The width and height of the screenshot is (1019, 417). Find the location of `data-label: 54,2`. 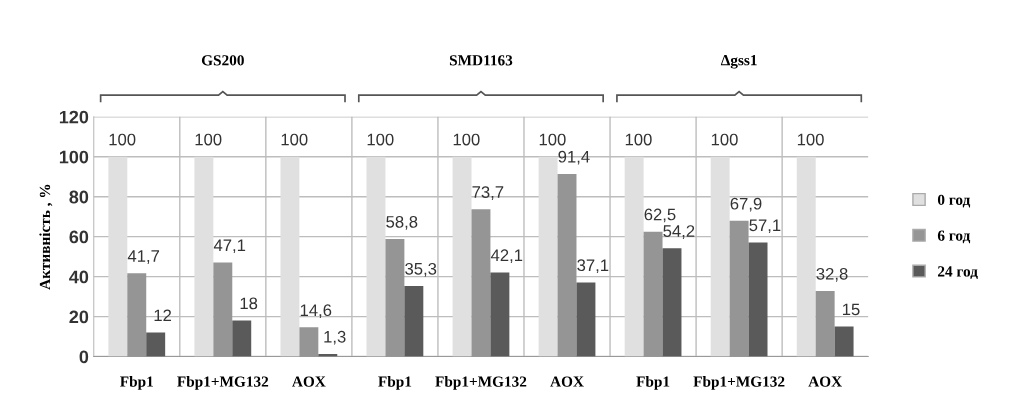

data-label: 54,2 is located at coordinates (679, 232).